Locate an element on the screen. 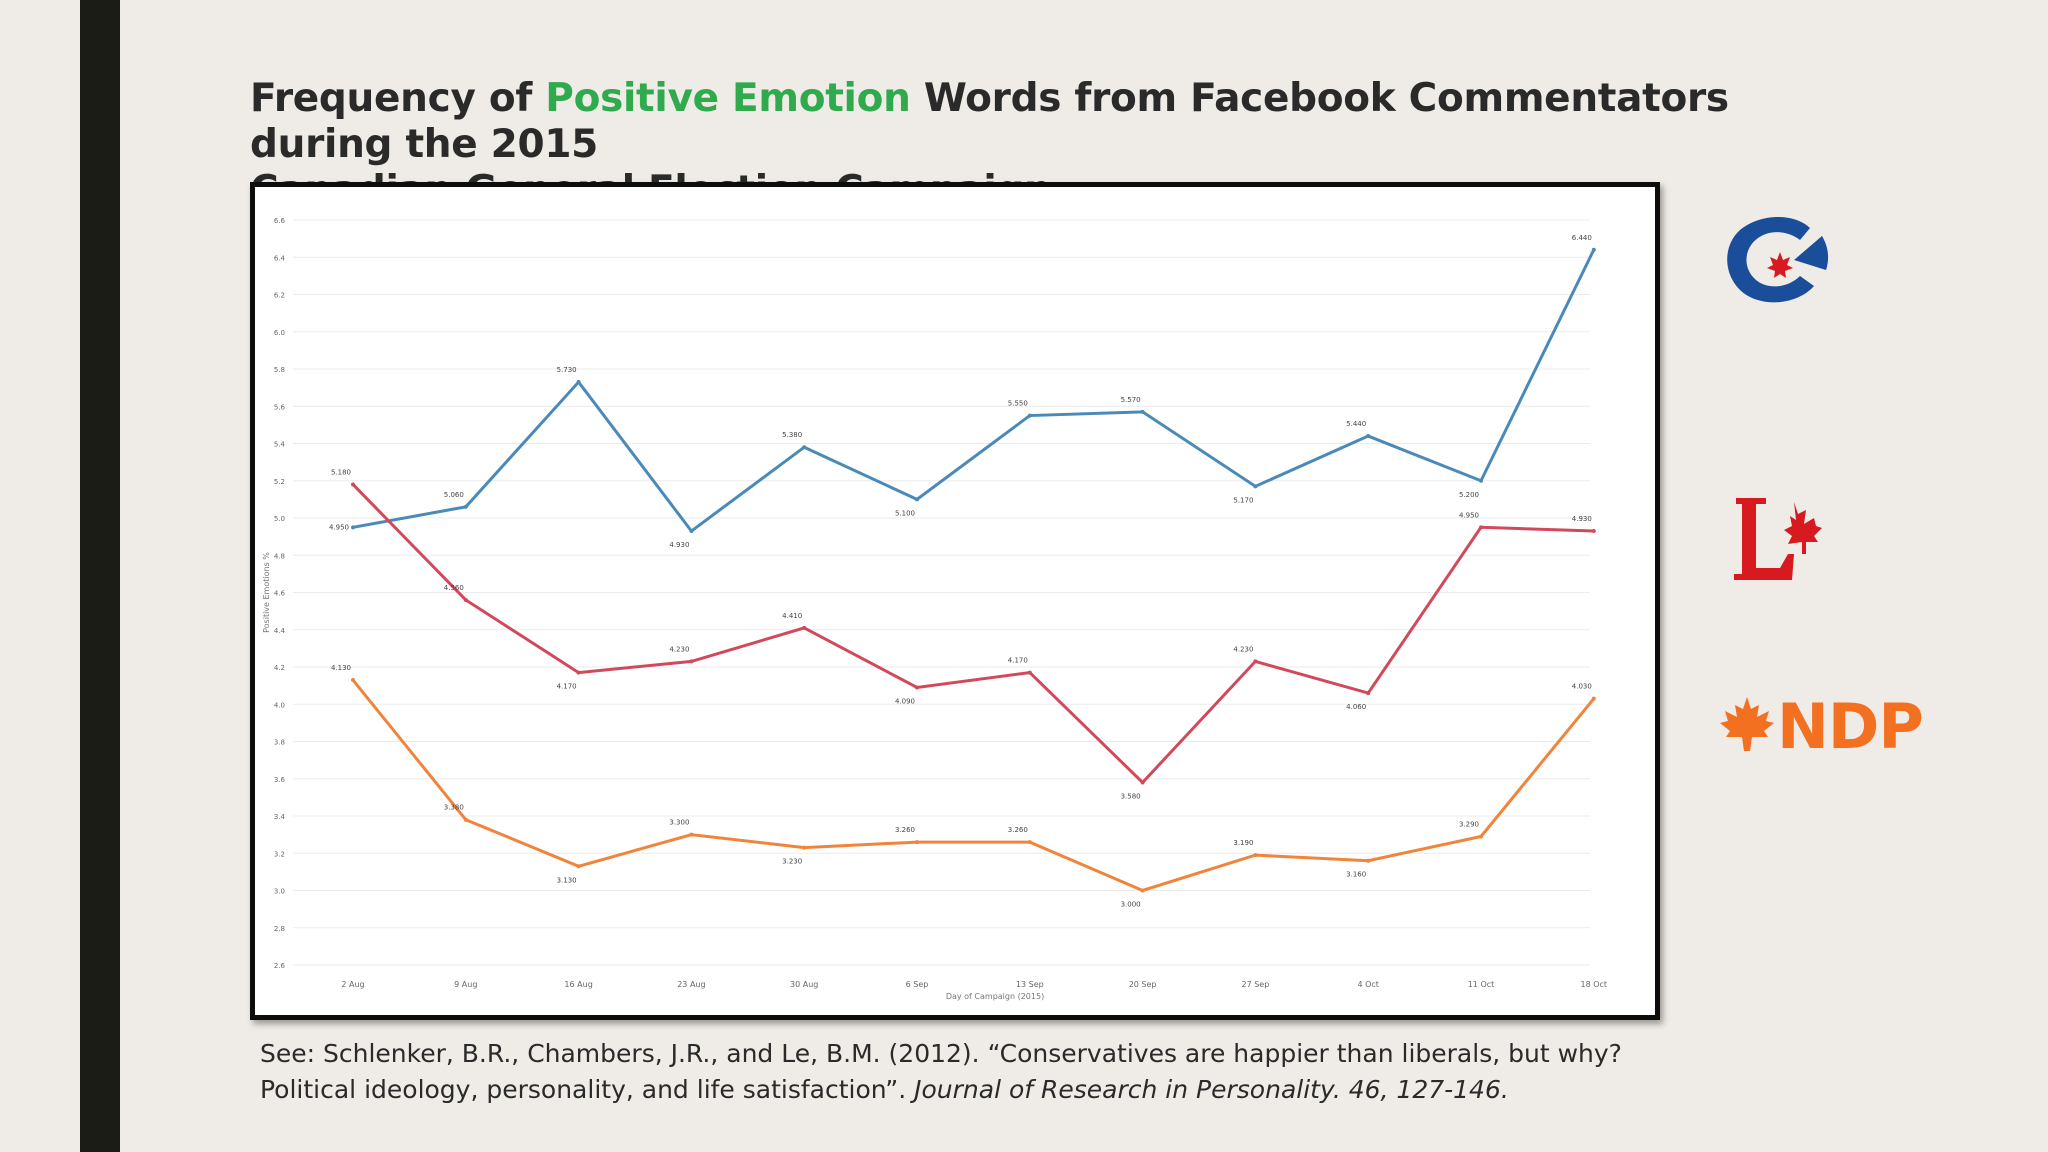 Image resolution: width=2048 pixels, height=1152 pixels. x-tick-label: 4 Oct is located at coordinates (1367, 984).